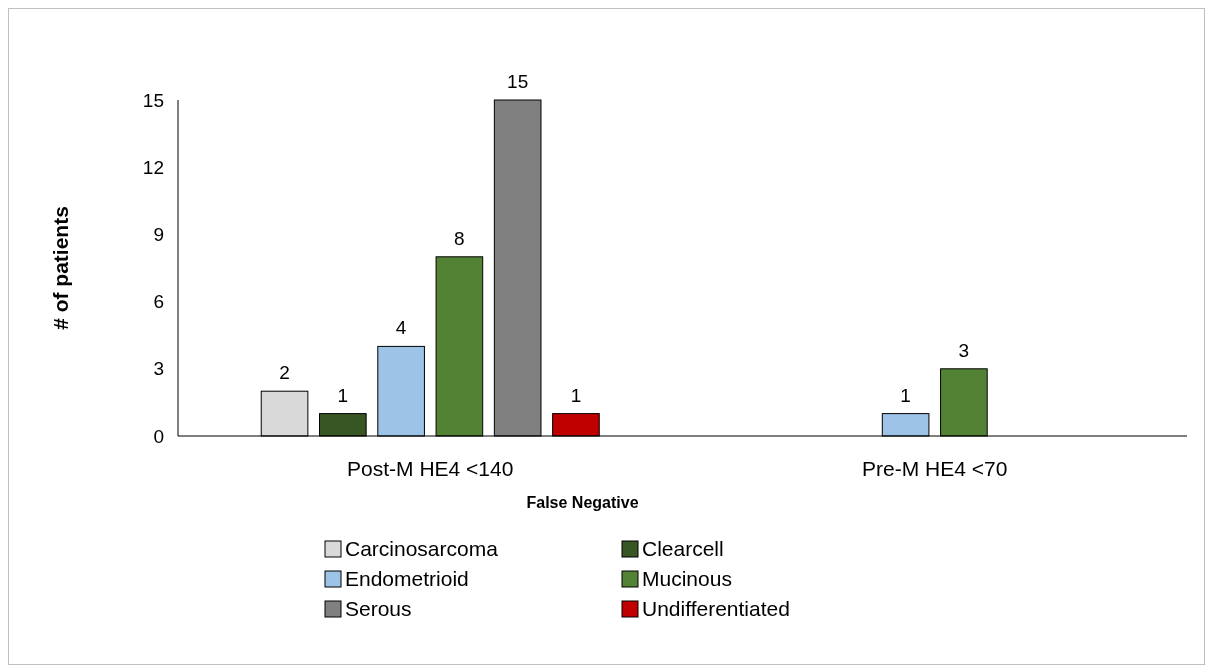 This screenshot has width=1213, height=672. What do you see at coordinates (378, 608) in the screenshot?
I see `legend-label: Serous` at bounding box center [378, 608].